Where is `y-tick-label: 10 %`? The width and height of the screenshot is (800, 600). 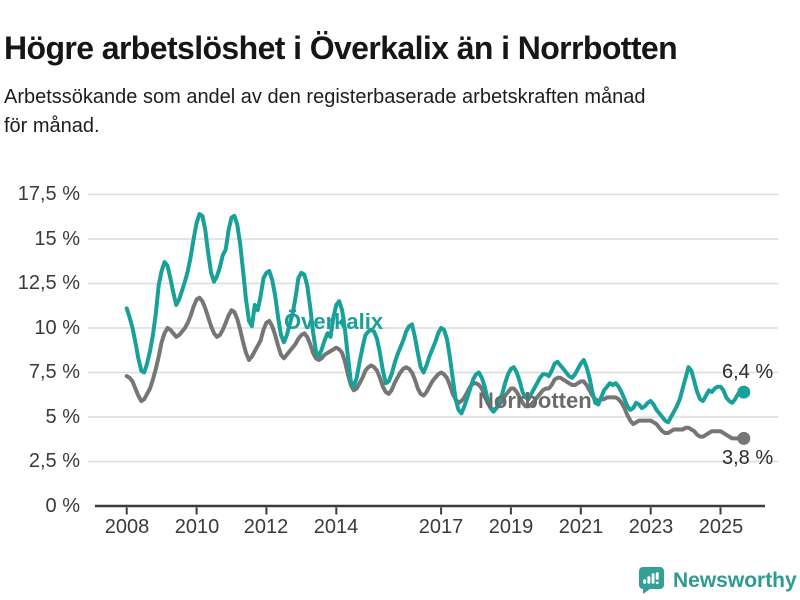 y-tick-label: 10 % is located at coordinates (57, 328).